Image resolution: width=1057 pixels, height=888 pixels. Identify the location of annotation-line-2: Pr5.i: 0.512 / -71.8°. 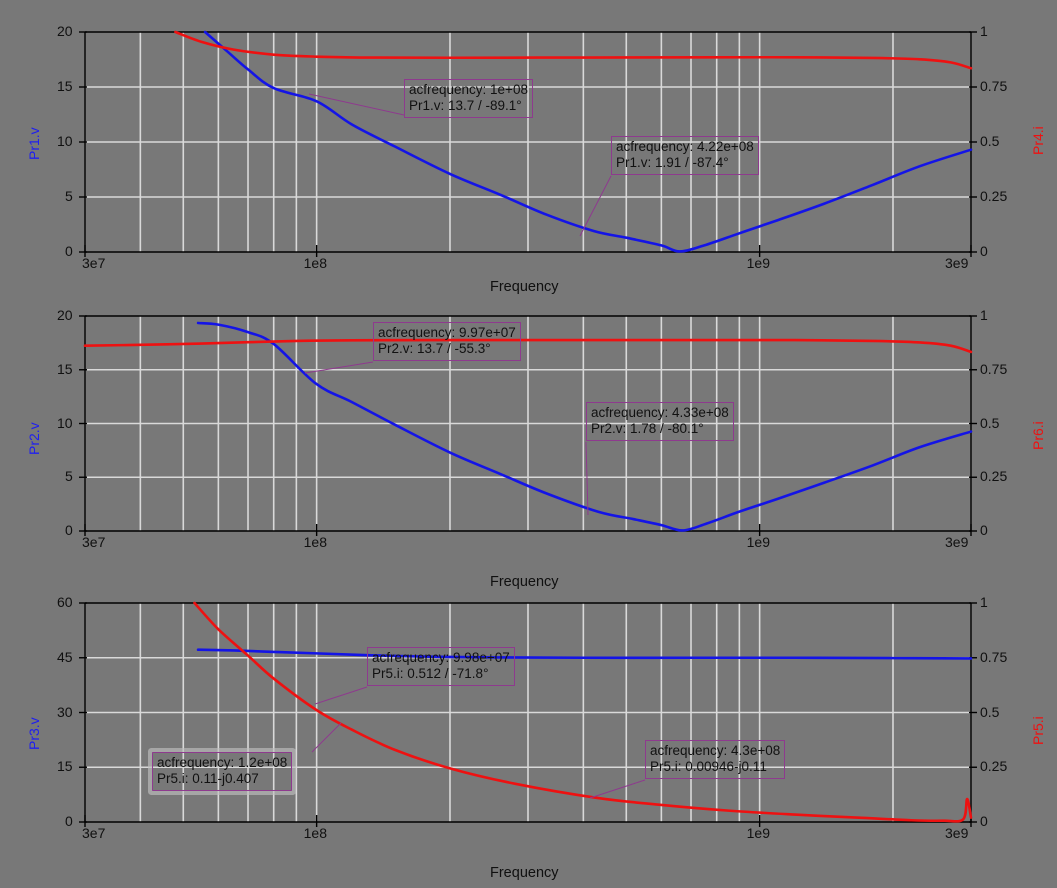
(430, 673).